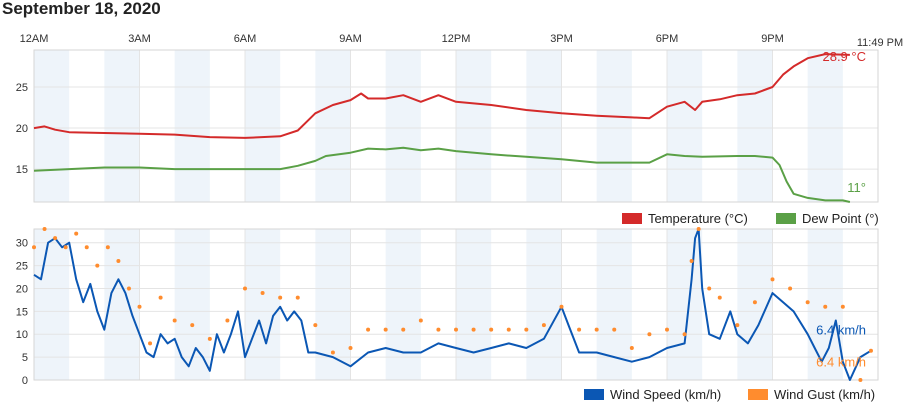 This screenshot has width=911, height=402. What do you see at coordinates (698, 218) in the screenshot?
I see `legend-label: Temperature (°C)` at bounding box center [698, 218].